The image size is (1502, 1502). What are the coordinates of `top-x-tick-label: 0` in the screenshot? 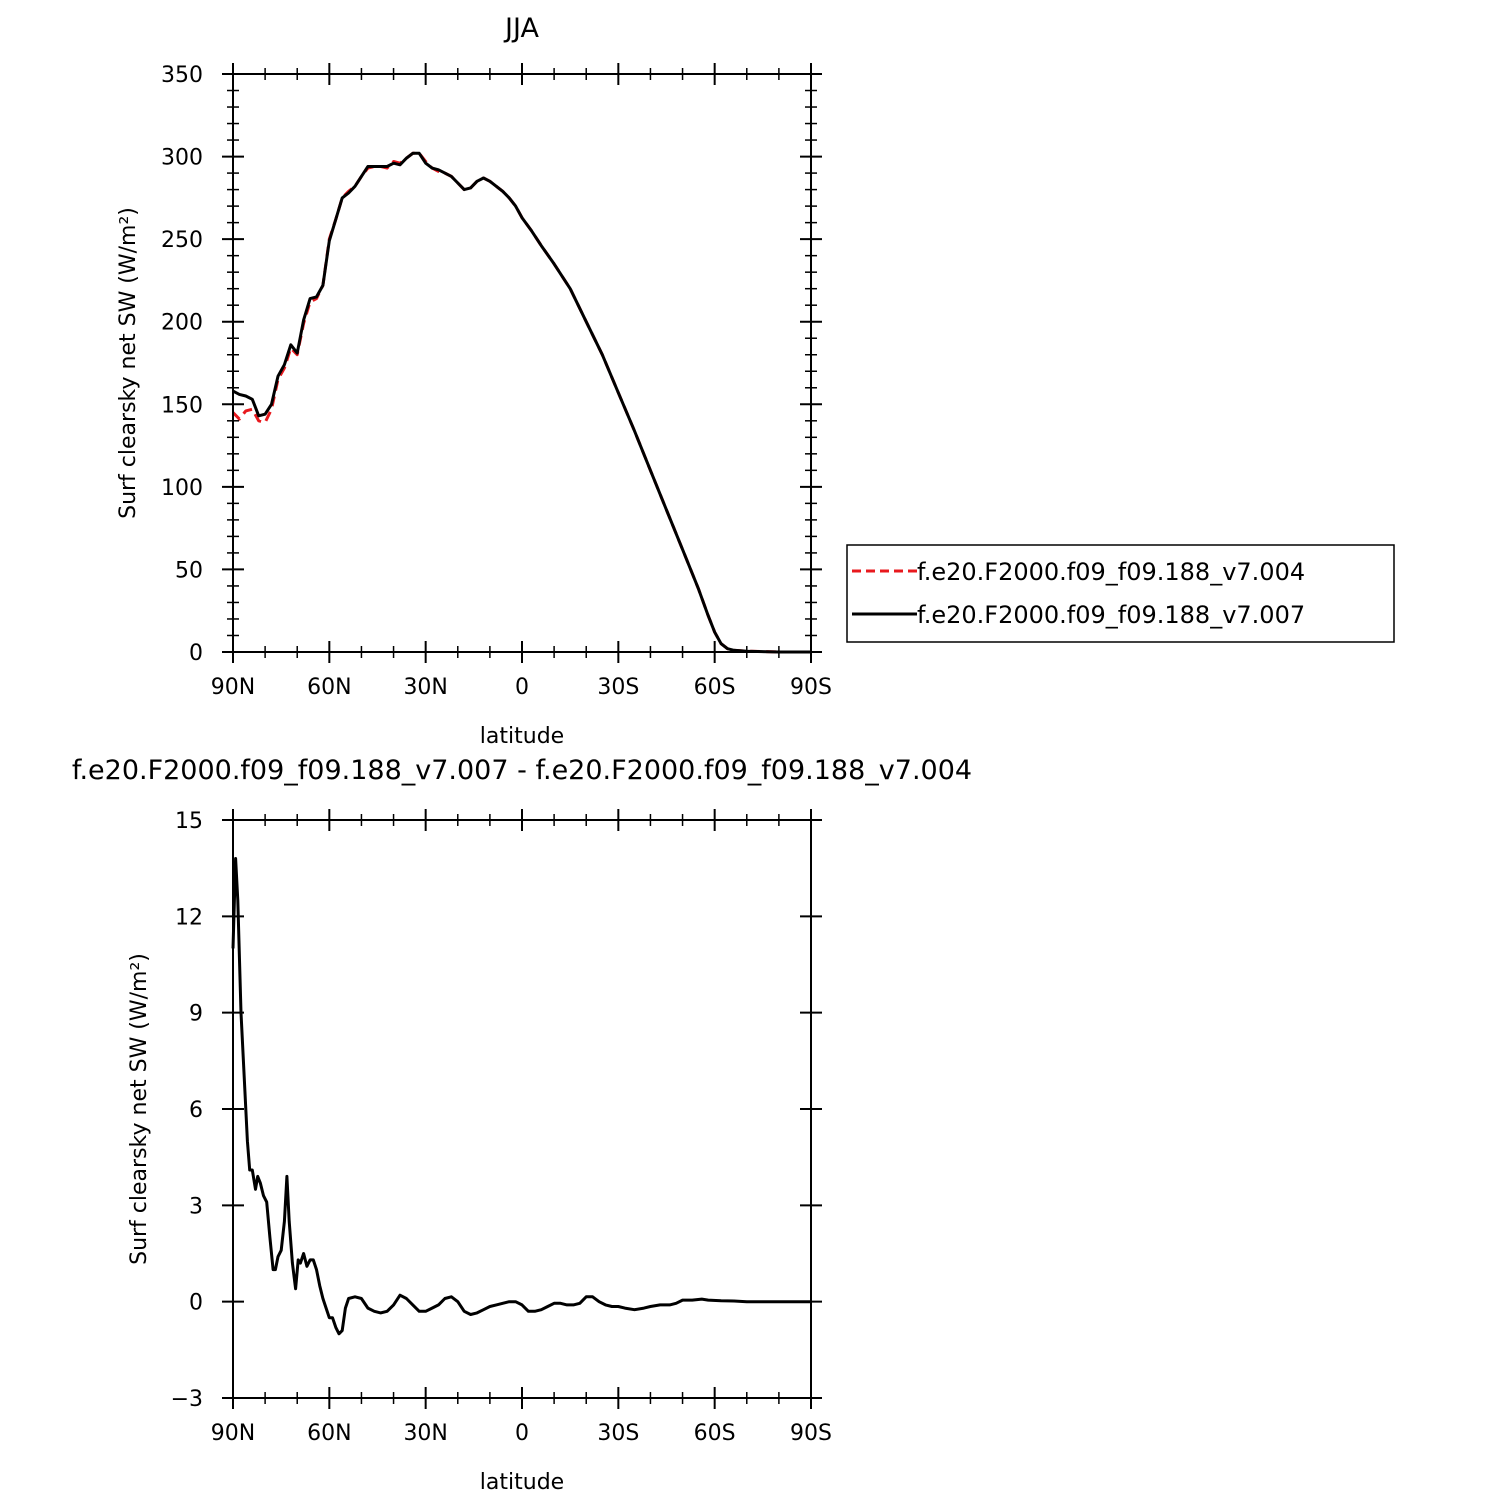 It's located at (522, 687).